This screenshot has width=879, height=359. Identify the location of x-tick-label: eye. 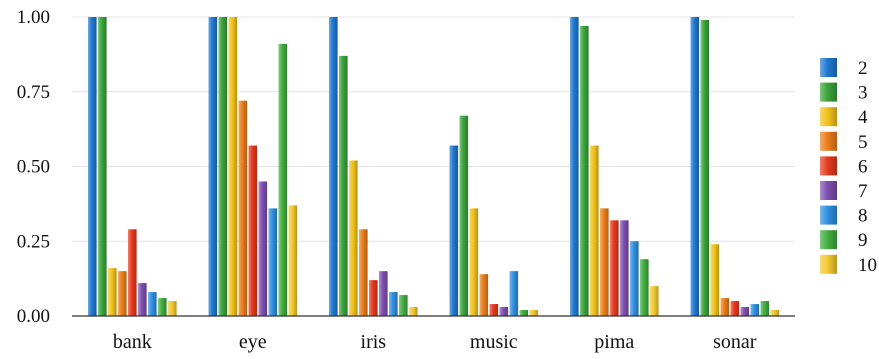
(253, 342).